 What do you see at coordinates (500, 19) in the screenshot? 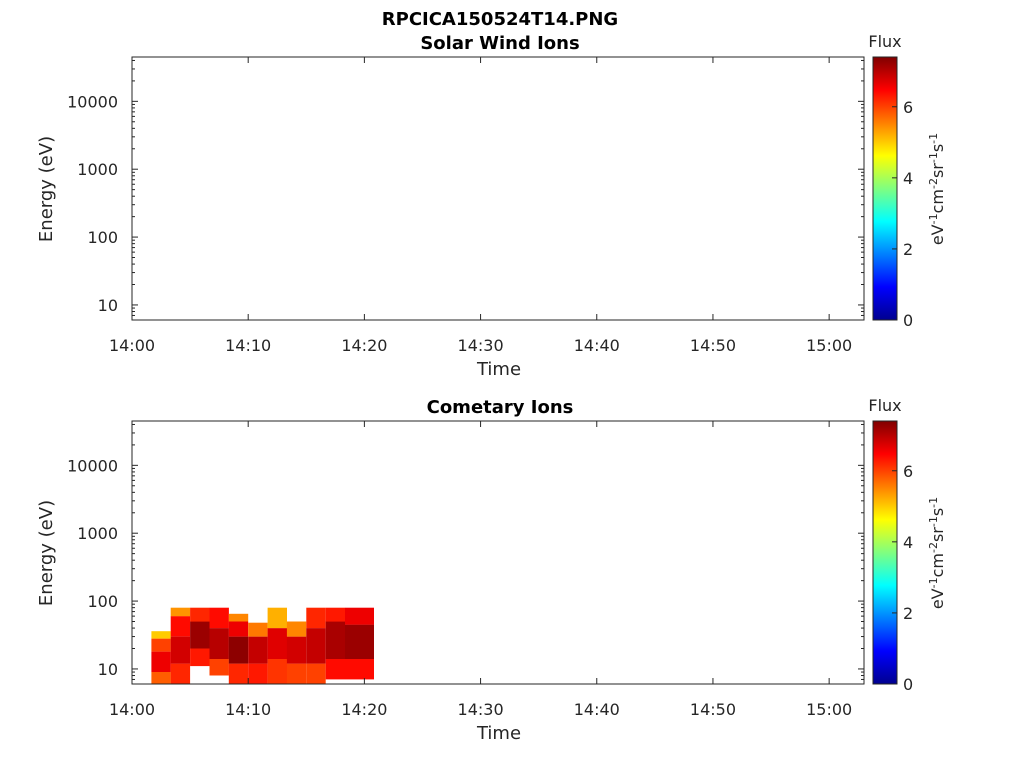
I see `figure-title: RPCICA150524T14.PNG` at bounding box center [500, 19].